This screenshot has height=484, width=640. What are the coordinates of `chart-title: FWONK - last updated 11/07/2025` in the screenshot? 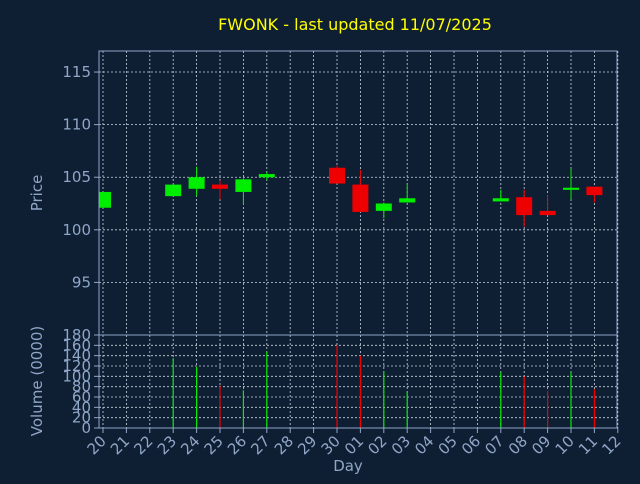 It's located at (355, 24).